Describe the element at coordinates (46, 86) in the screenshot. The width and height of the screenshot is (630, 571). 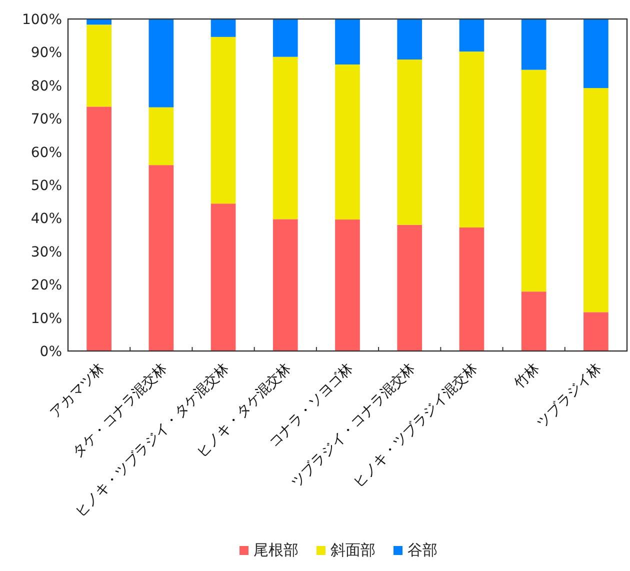
I see `y-tick-label: 80%` at that location.